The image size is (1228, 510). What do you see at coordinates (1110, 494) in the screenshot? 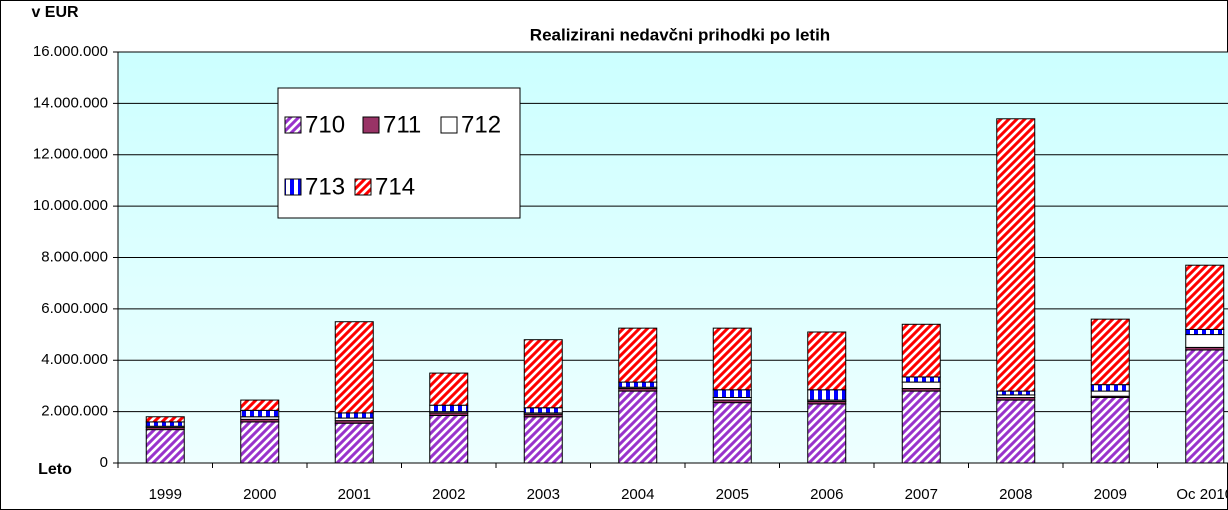
I see `x-tick-label: 2009` at bounding box center [1110, 494].